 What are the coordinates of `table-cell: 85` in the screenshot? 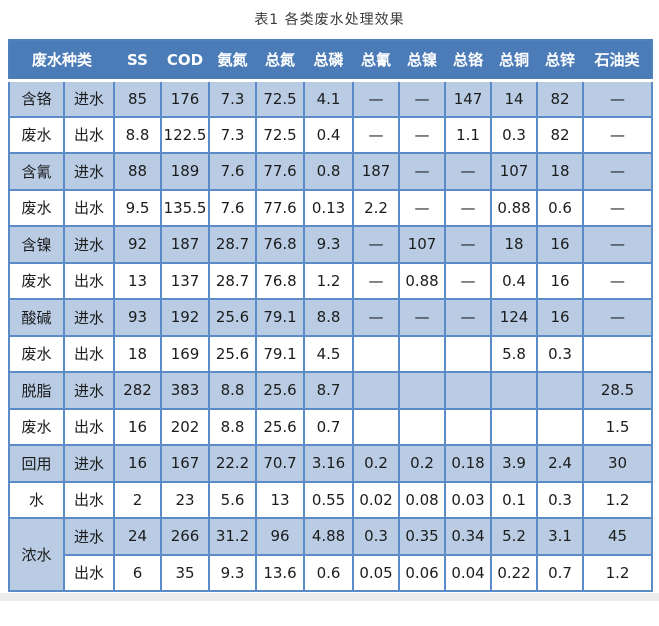 It's located at (138, 98).